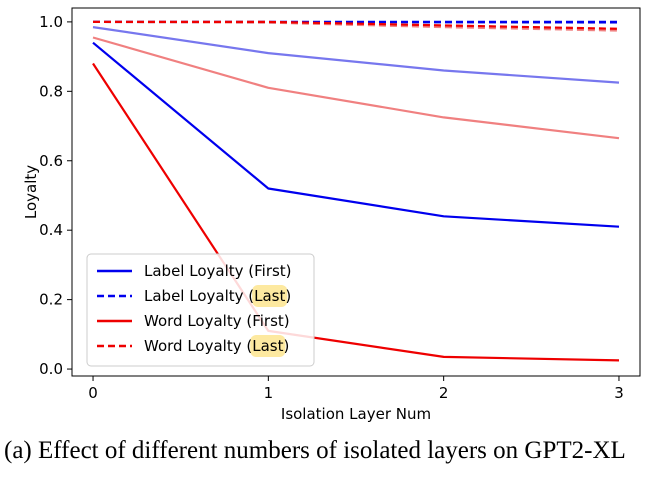 This screenshot has width=655, height=497. I want to click on x-tick-label: 3, so click(619, 393).